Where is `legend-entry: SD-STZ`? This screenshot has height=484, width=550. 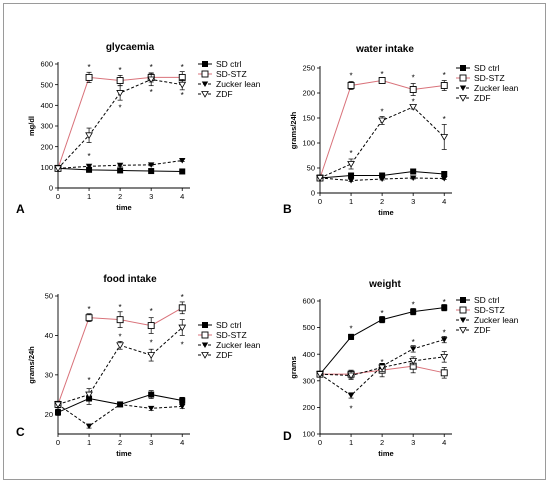 legend-entry: SD-STZ is located at coordinates (231, 74).